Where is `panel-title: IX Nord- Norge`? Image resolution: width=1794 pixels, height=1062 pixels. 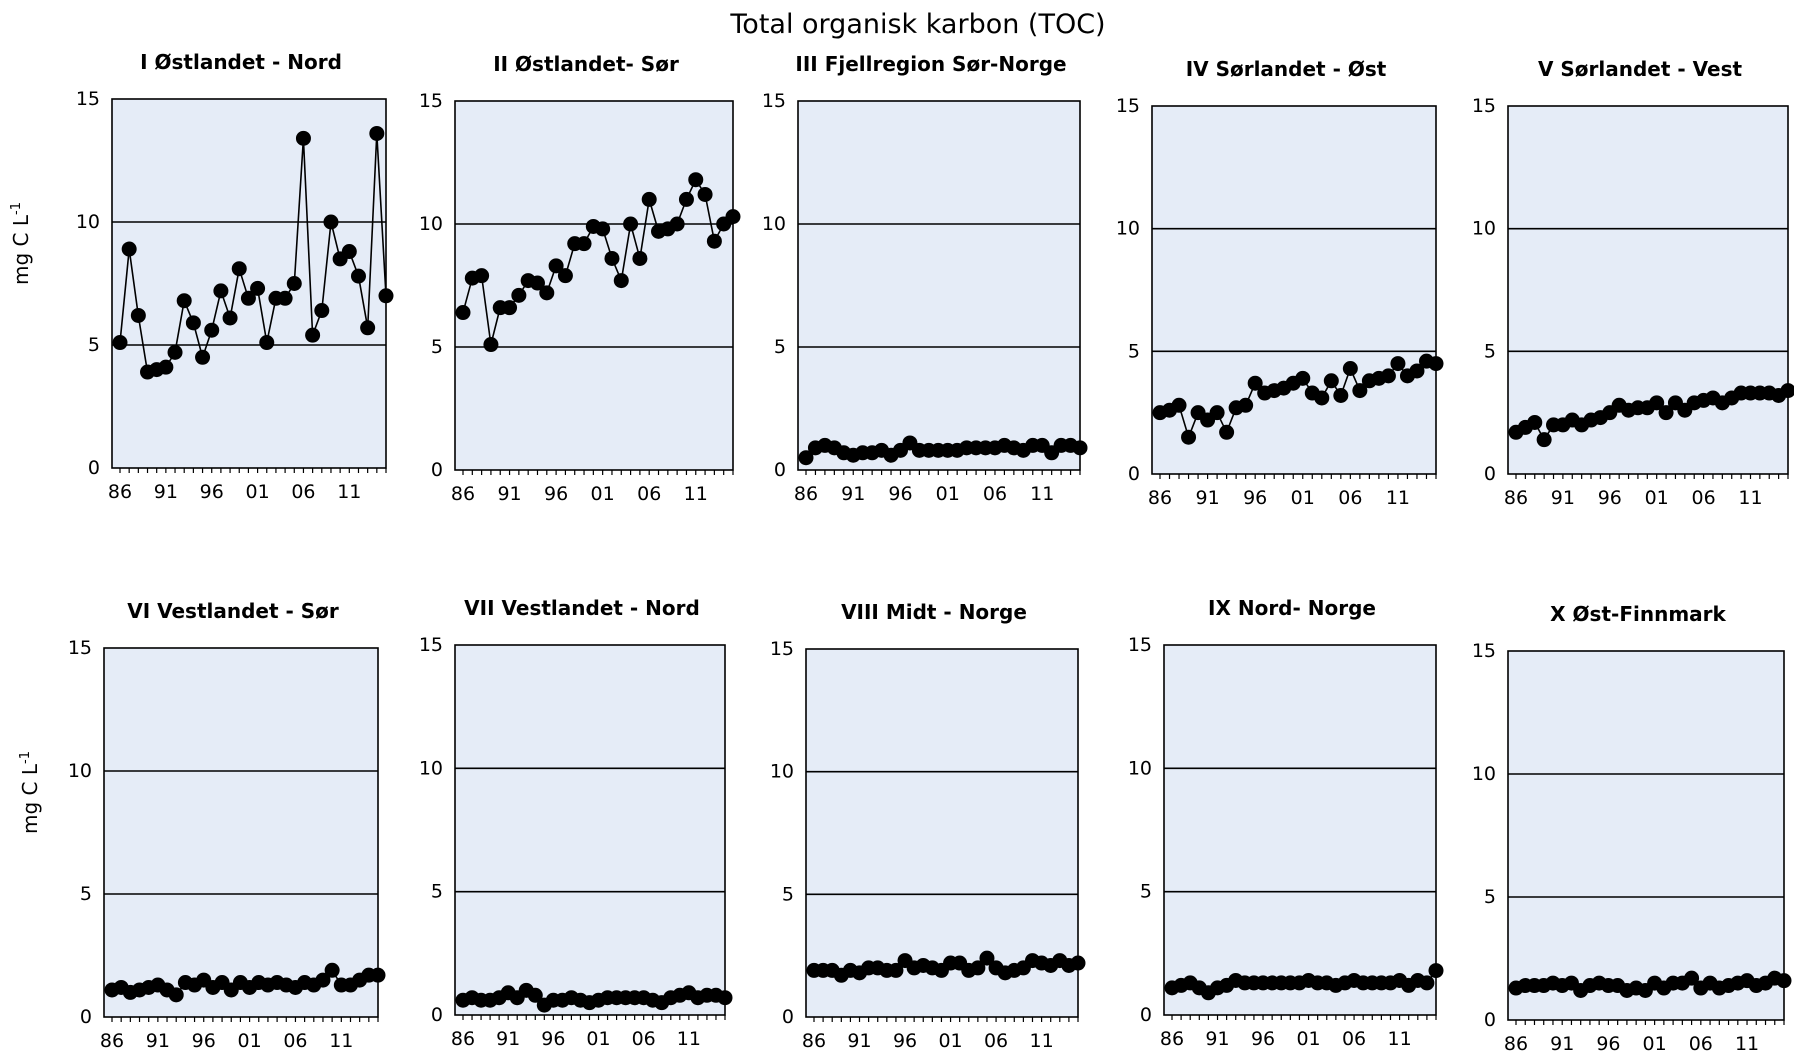
panel-title: IX Nord- Norge is located at coordinates (1292, 608).